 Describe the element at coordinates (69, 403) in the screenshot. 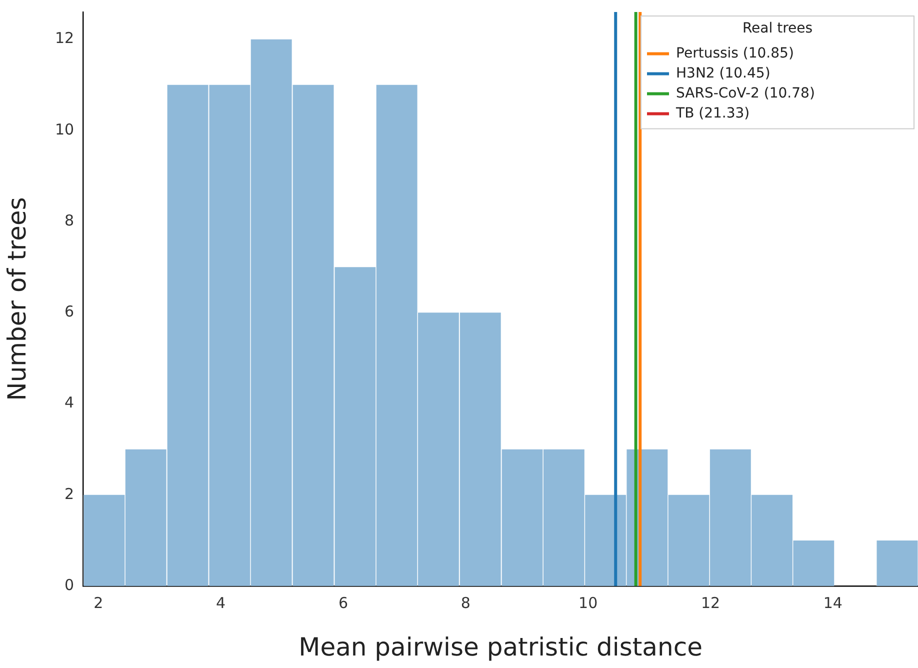

I see `y-tick-label: 4` at that location.